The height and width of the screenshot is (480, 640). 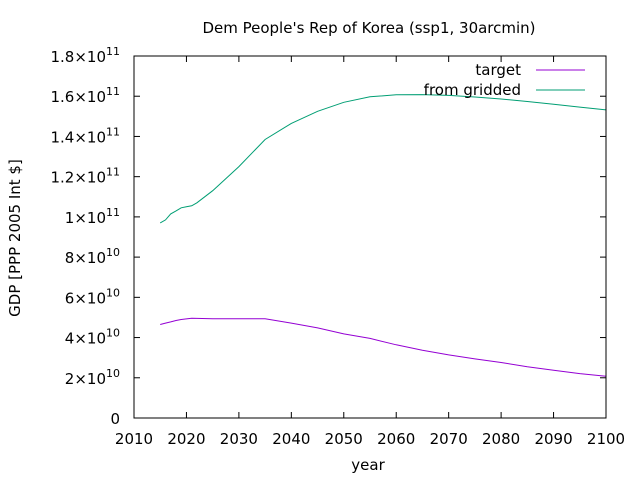 I want to click on legend: target from gridded, so click(x=504, y=80).